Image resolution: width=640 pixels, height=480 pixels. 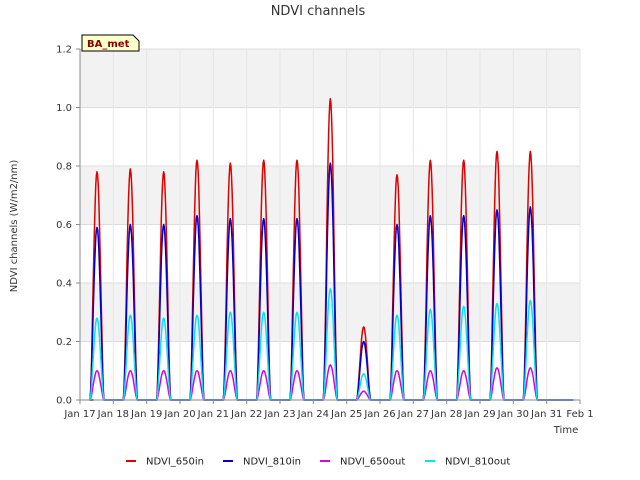 What do you see at coordinates (64, 225) in the screenshot?
I see `y-tick-label: 0.6` at bounding box center [64, 225].